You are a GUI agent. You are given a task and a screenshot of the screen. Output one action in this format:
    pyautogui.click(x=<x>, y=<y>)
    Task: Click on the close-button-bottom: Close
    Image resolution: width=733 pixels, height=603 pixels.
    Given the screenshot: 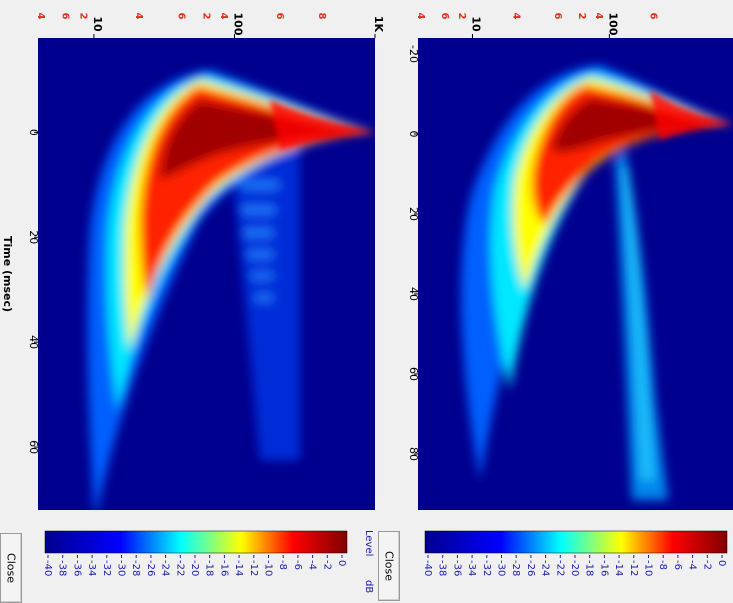 What is the action you would take?
    pyautogui.click(x=11, y=568)
    